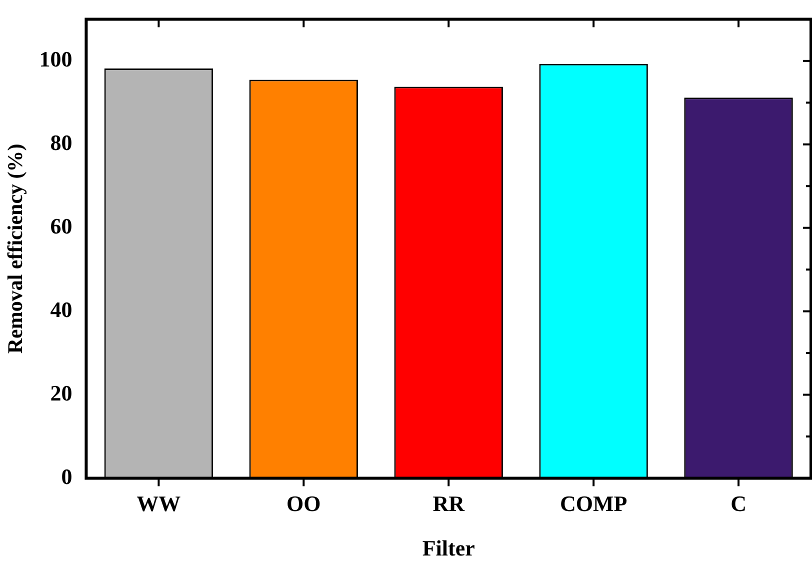 This screenshot has width=812, height=567. I want to click on x-tick-label: OO, so click(303, 503).